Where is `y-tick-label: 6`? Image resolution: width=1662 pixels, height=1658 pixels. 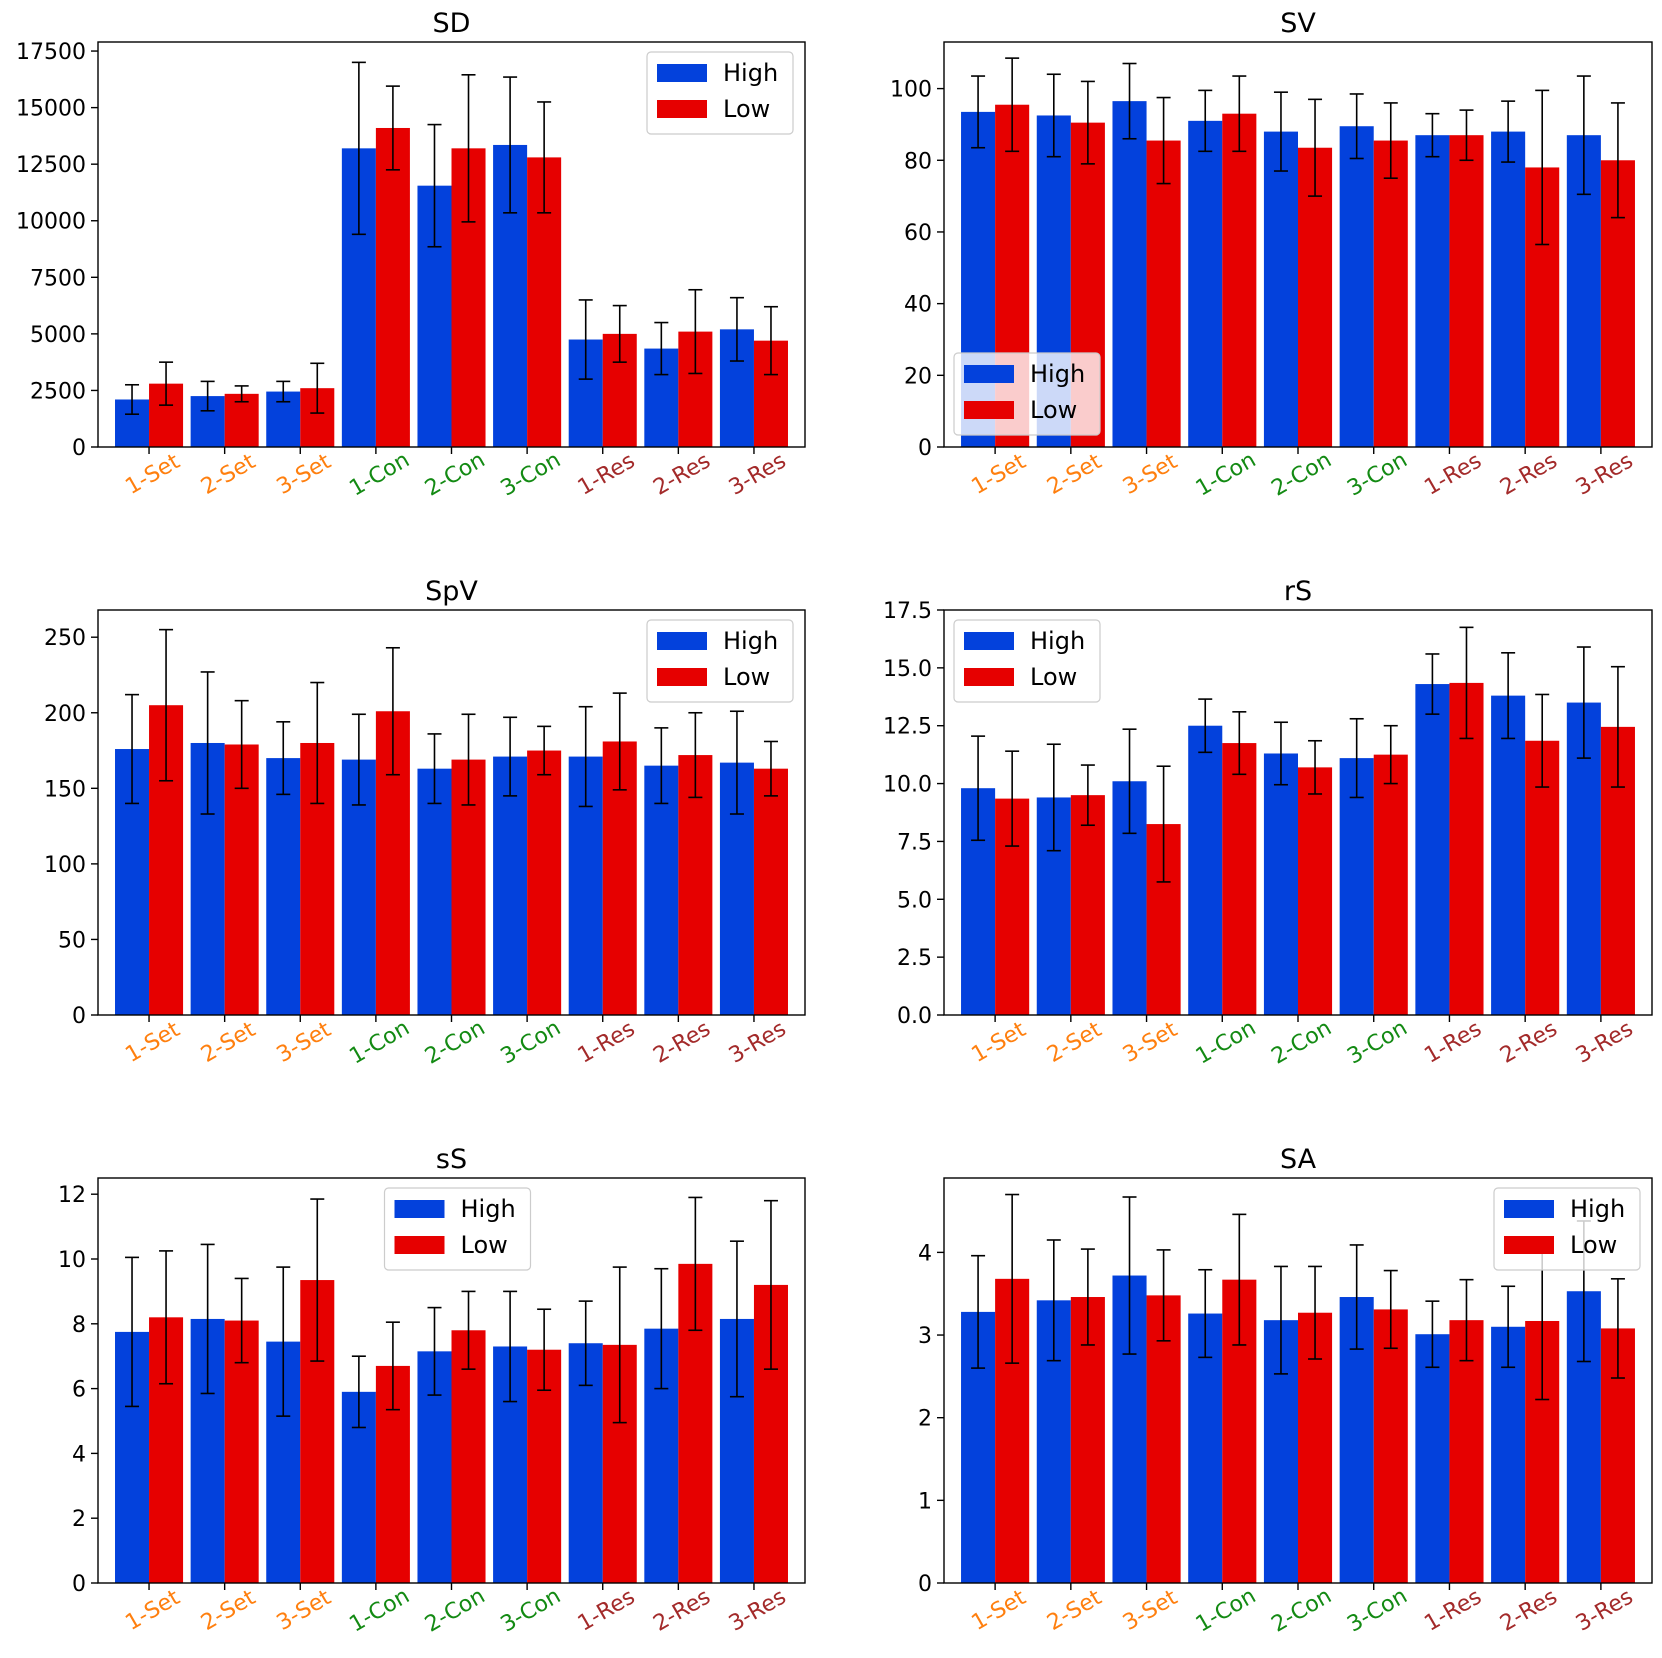 y-tick-label: 6 is located at coordinates (79, 1390).